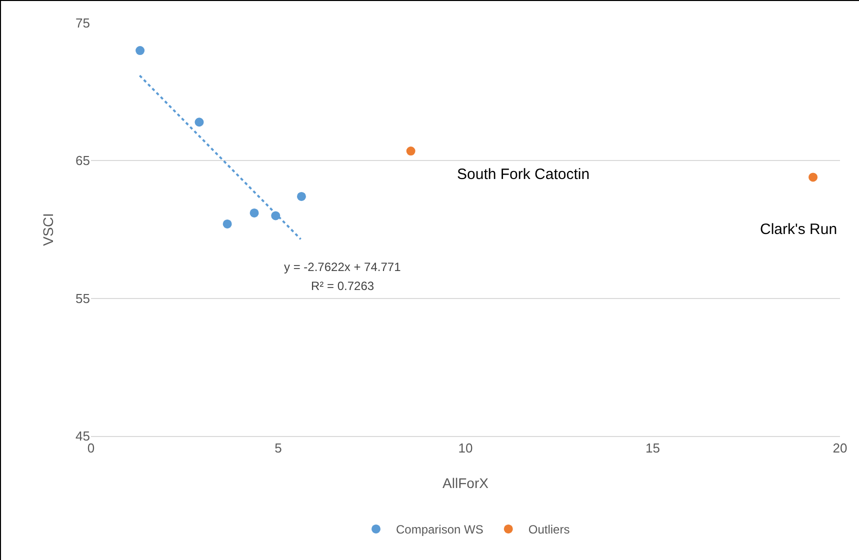 The width and height of the screenshot is (859, 560). I want to click on x-tick-label: 15, so click(653, 448).